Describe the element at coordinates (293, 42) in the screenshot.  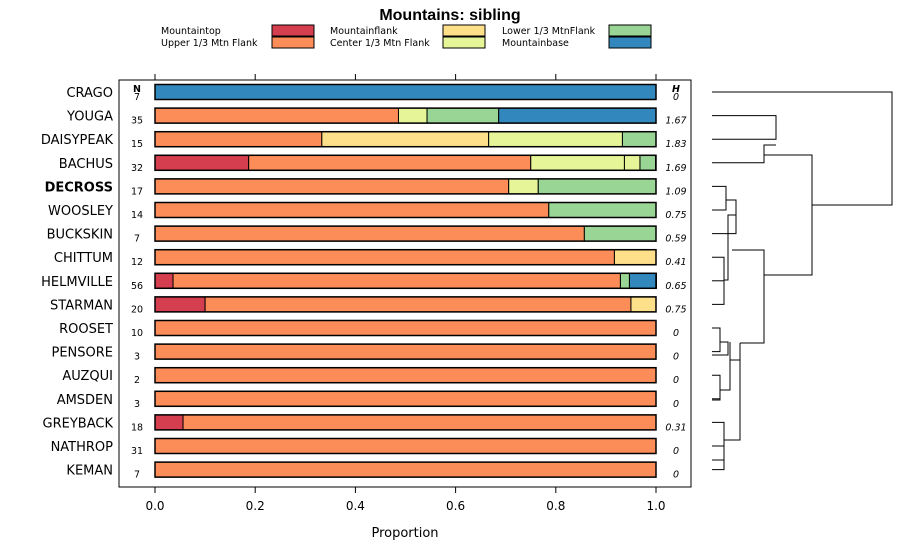
I see `legend-swatch-upper-1-3-mtn-flank` at that location.